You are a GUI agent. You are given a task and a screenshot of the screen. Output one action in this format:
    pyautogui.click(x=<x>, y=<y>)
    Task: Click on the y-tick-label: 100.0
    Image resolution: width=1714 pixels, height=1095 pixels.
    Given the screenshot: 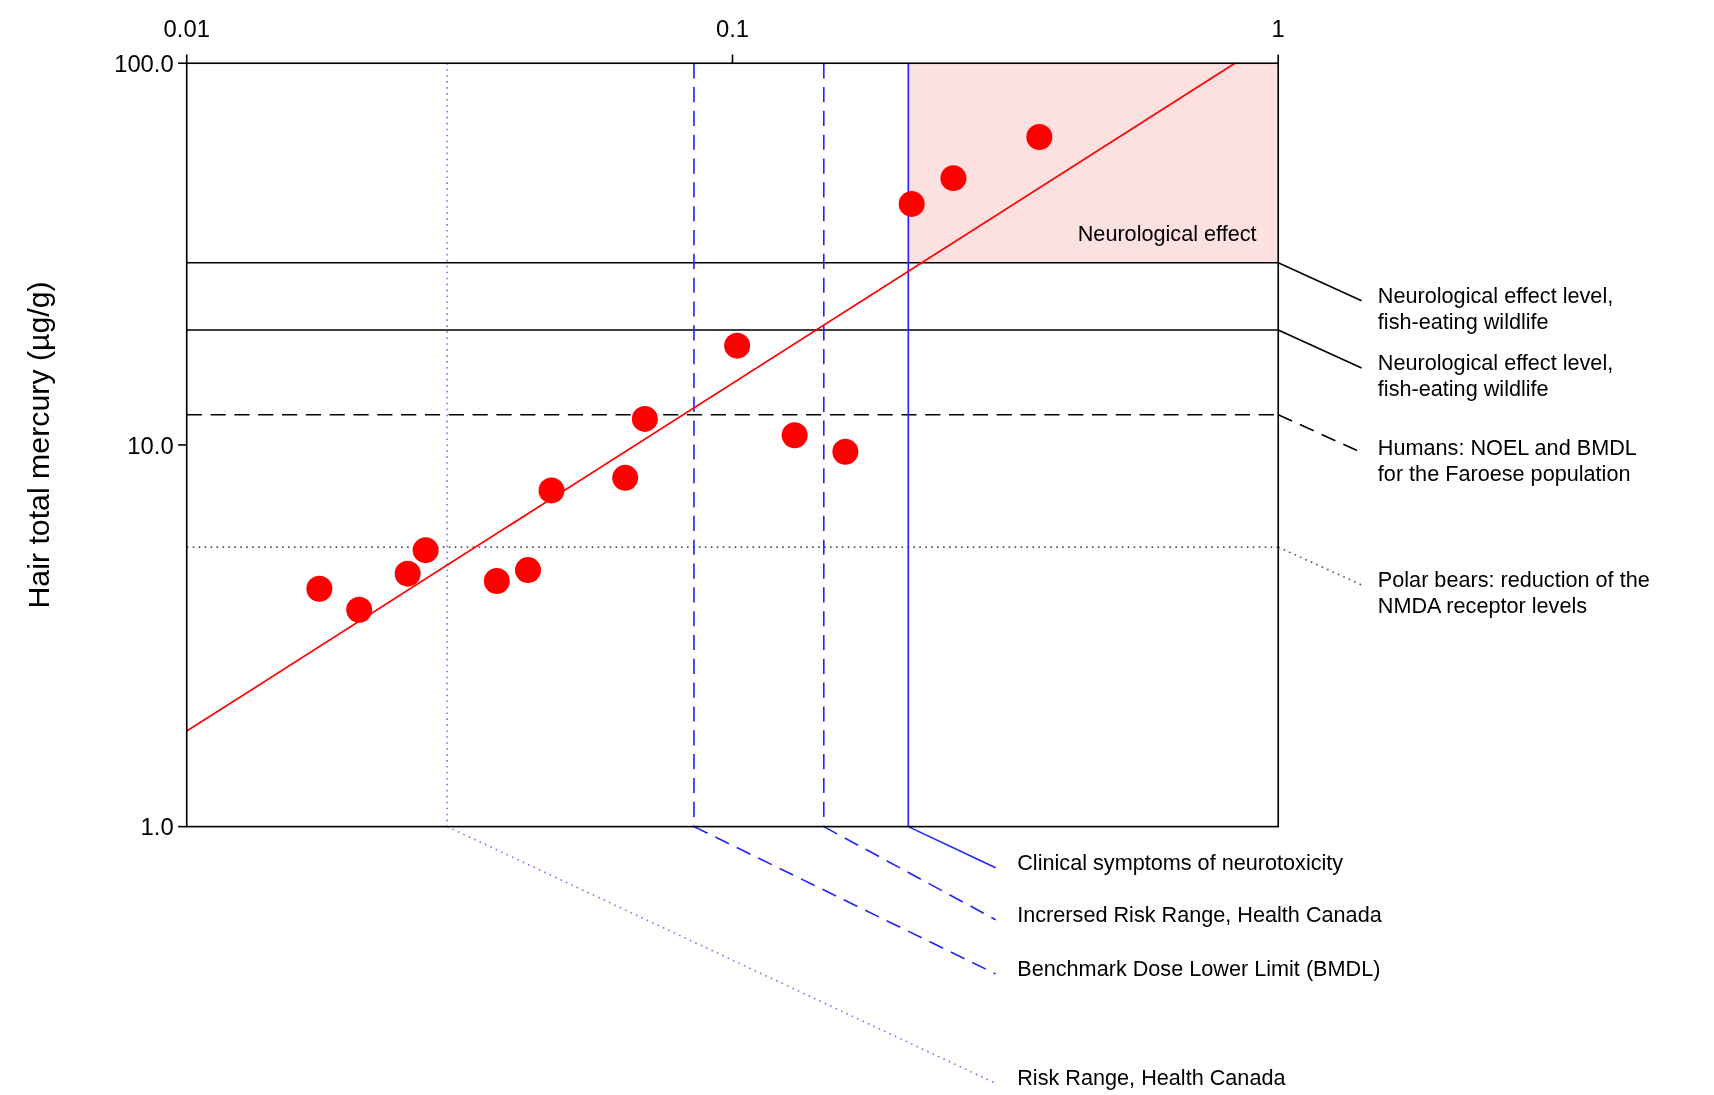 What is the action you would take?
    pyautogui.click(x=144, y=63)
    